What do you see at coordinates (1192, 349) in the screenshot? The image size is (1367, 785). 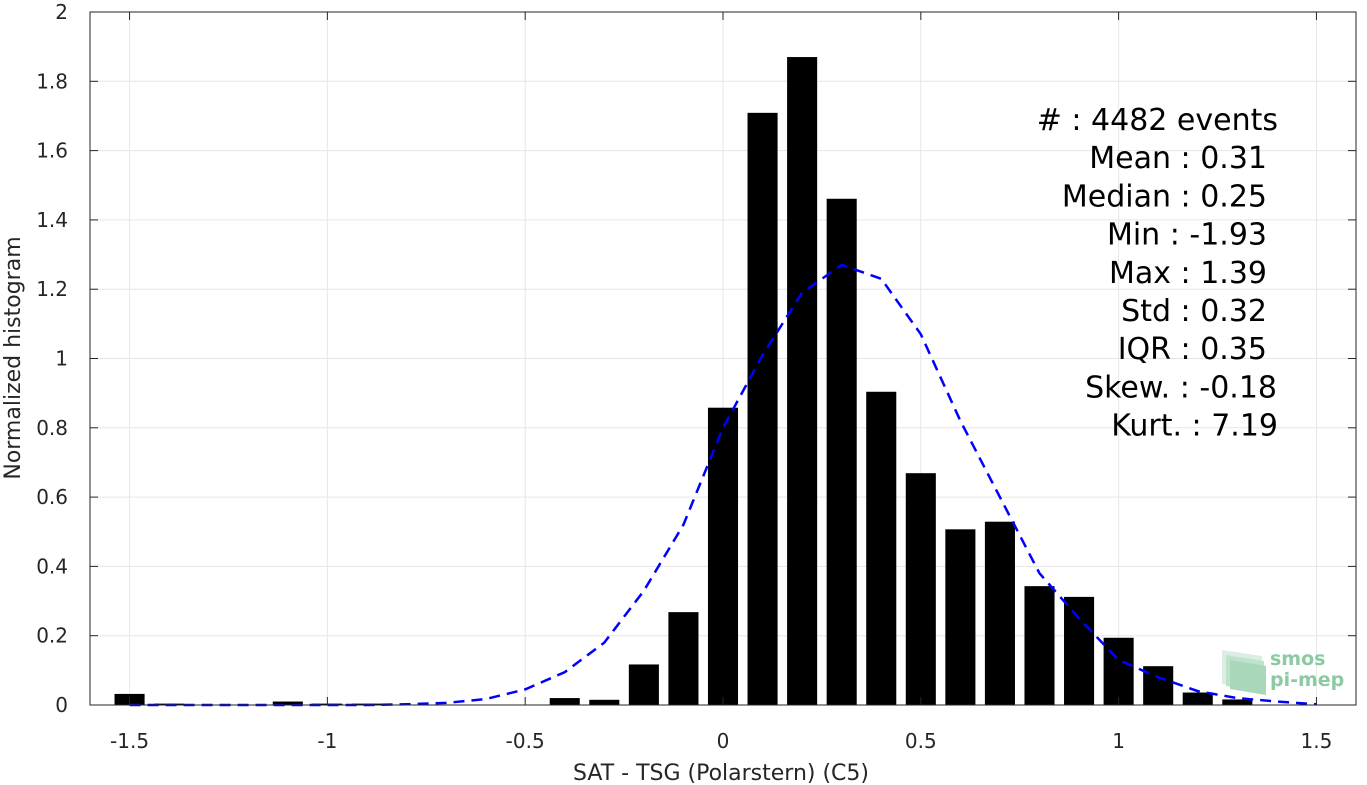 I see `stats-line: IQR : 0.35` at bounding box center [1192, 349].